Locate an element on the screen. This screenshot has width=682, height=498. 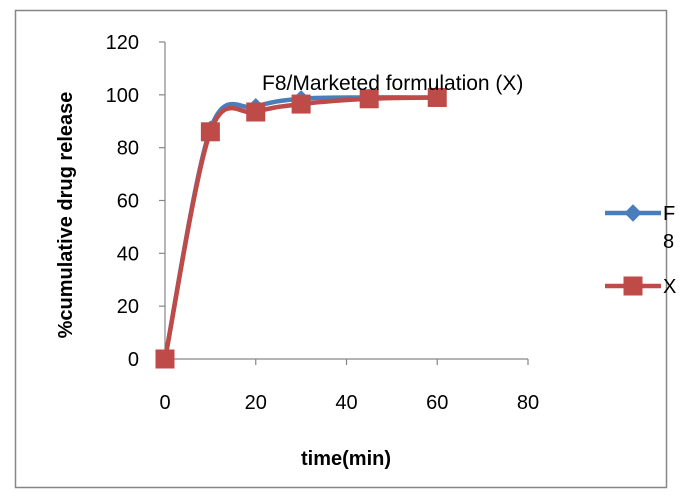
y-tick-label: 80 is located at coordinates (128, 149).